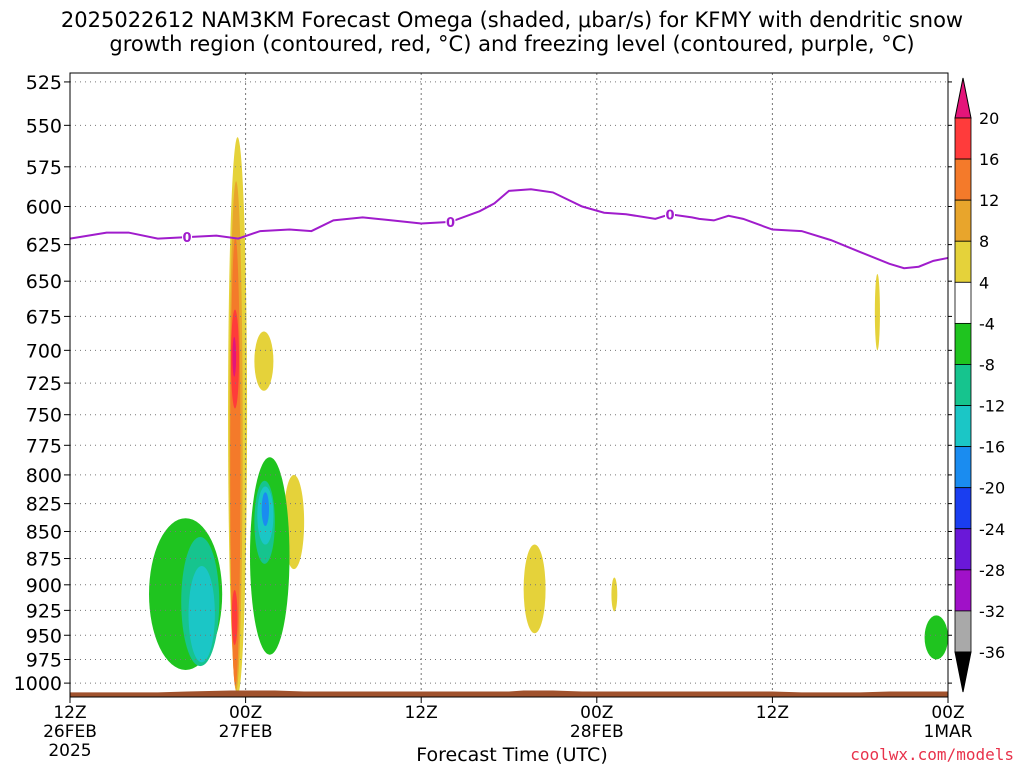 The image size is (1024, 768). Describe the element at coordinates (963, 508) in the screenshot. I see `colorbar-level--20` at that location.